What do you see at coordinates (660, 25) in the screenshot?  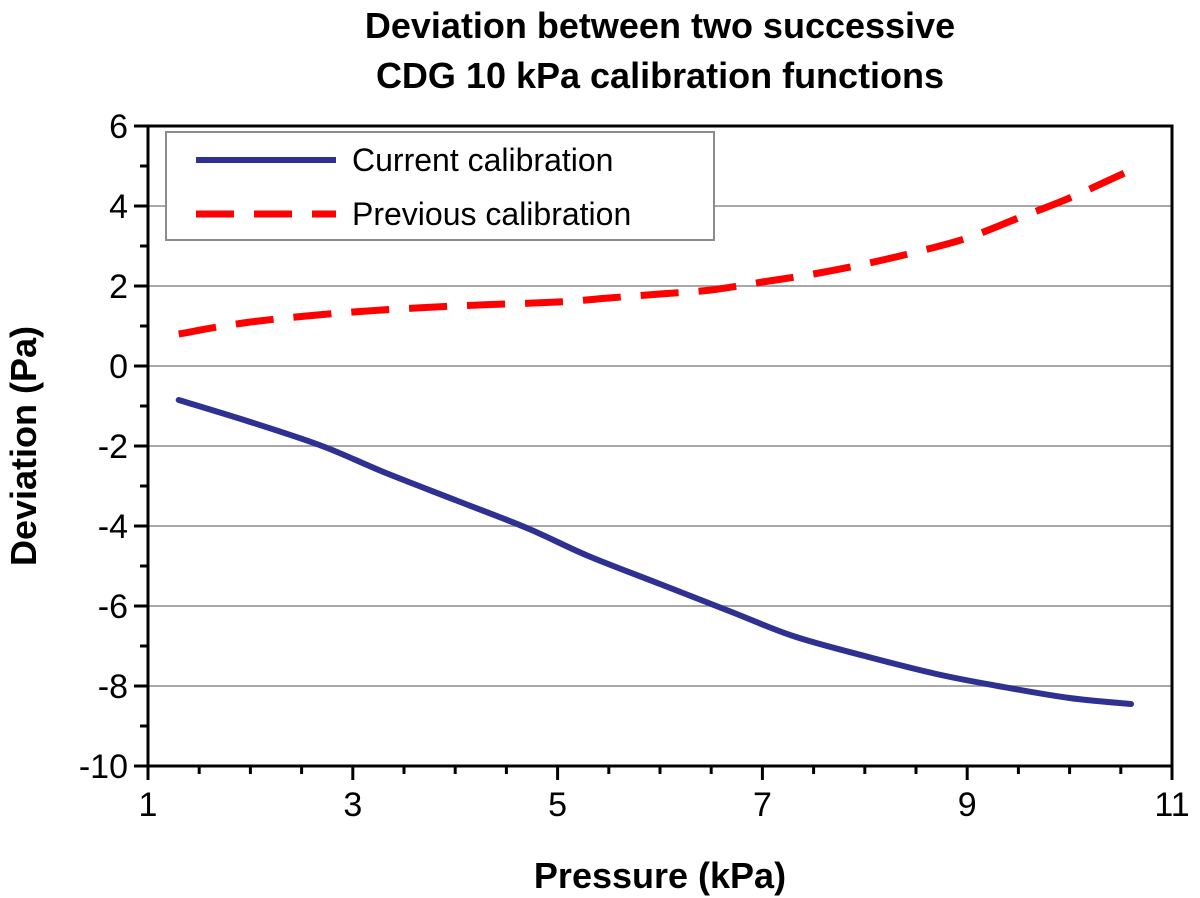 I see `chart-title-line-1: Deviation between two successive` at bounding box center [660, 25].